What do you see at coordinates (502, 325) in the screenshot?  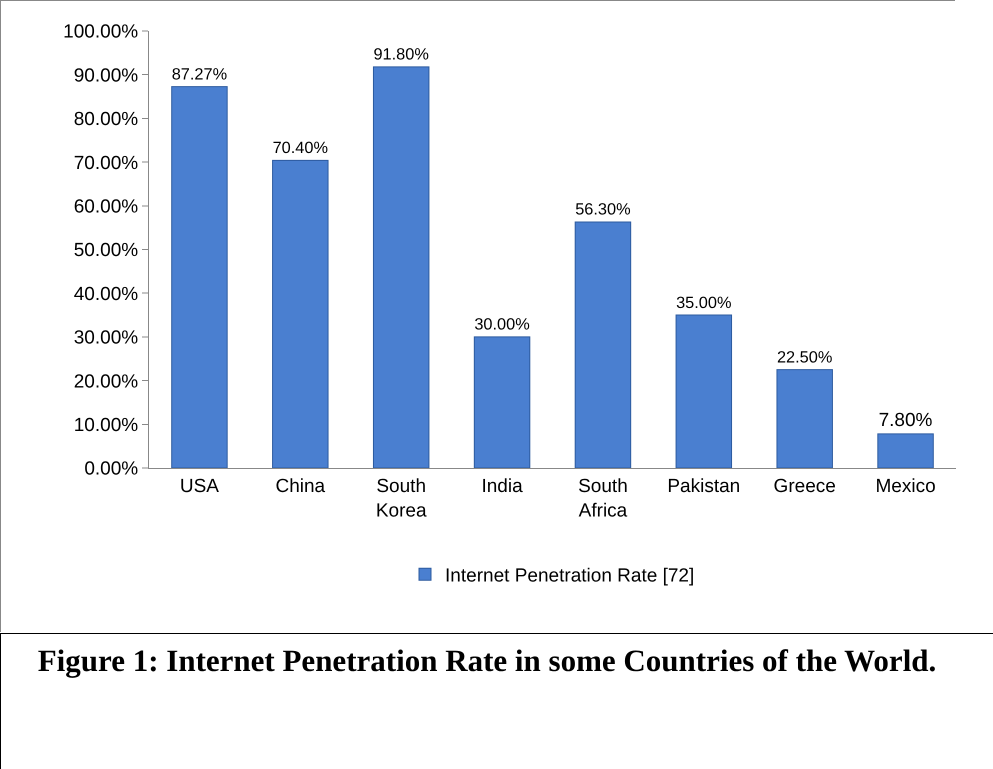 I see `data-label: 30.00%` at bounding box center [502, 325].